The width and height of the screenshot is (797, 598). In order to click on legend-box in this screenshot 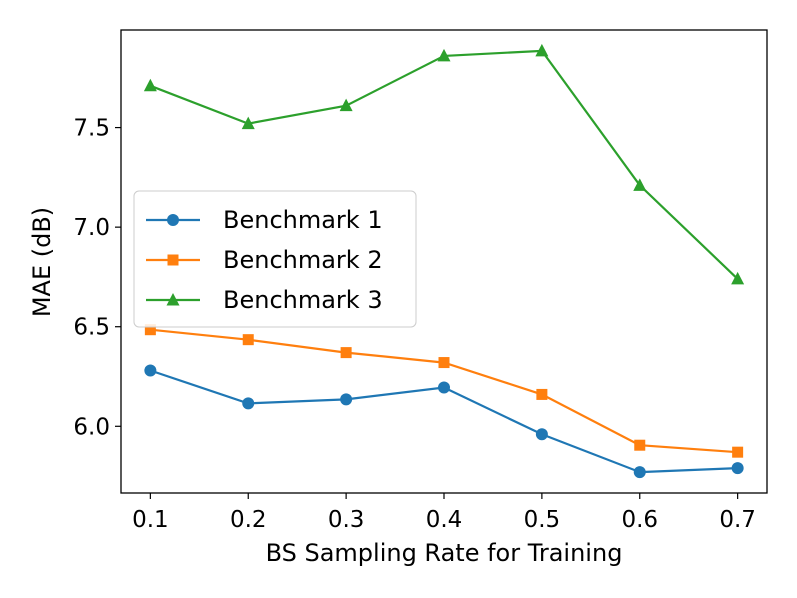, I will do `click(275, 259)`.